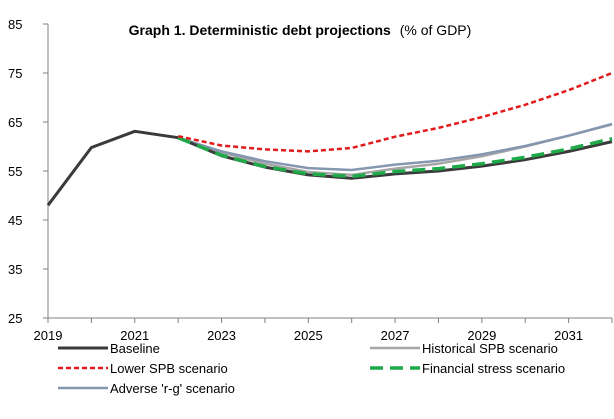 The image size is (614, 419). What do you see at coordinates (15, 220) in the screenshot?
I see `y-tick-label: 45` at bounding box center [15, 220].